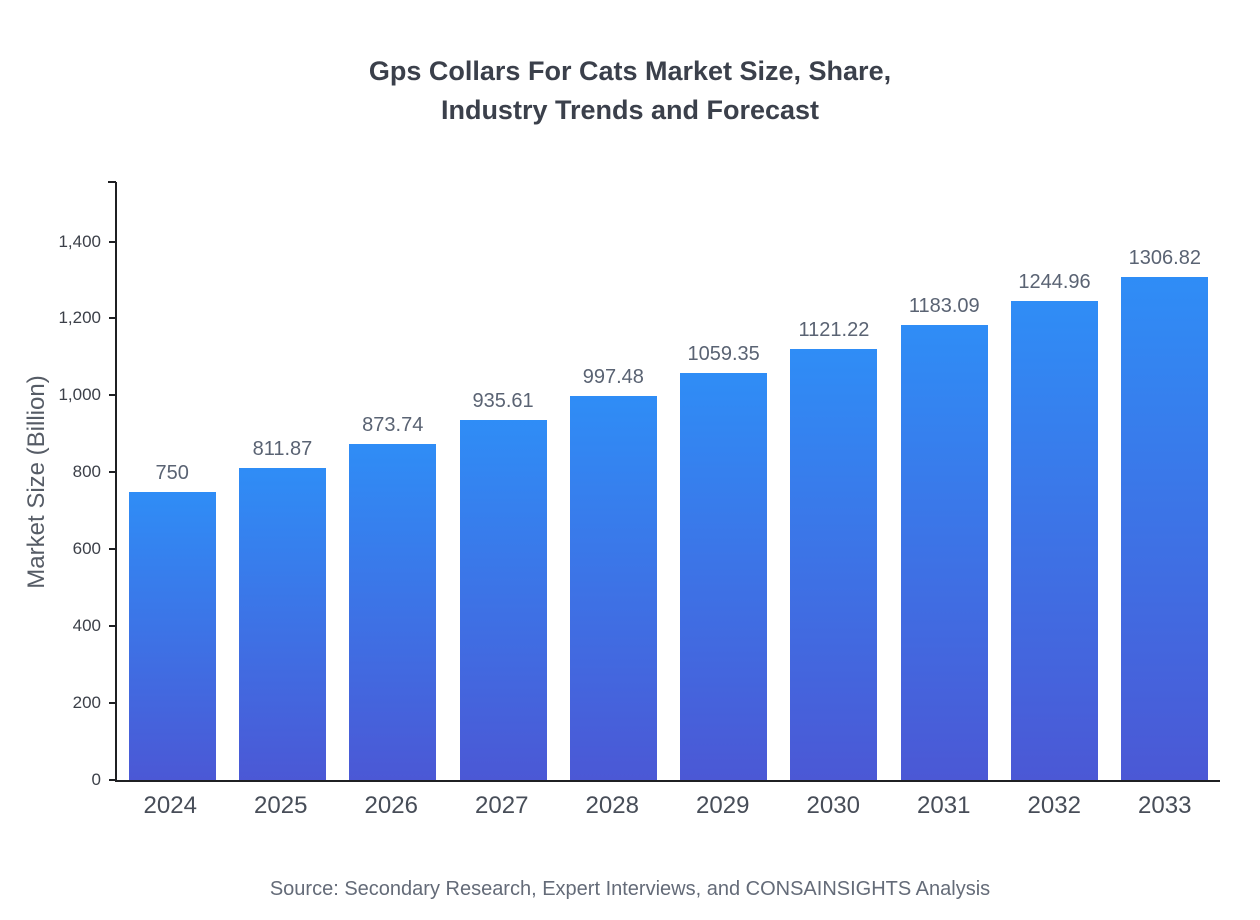  What do you see at coordinates (613, 377) in the screenshot?
I see `bar-value-label: 997.48` at bounding box center [613, 377].